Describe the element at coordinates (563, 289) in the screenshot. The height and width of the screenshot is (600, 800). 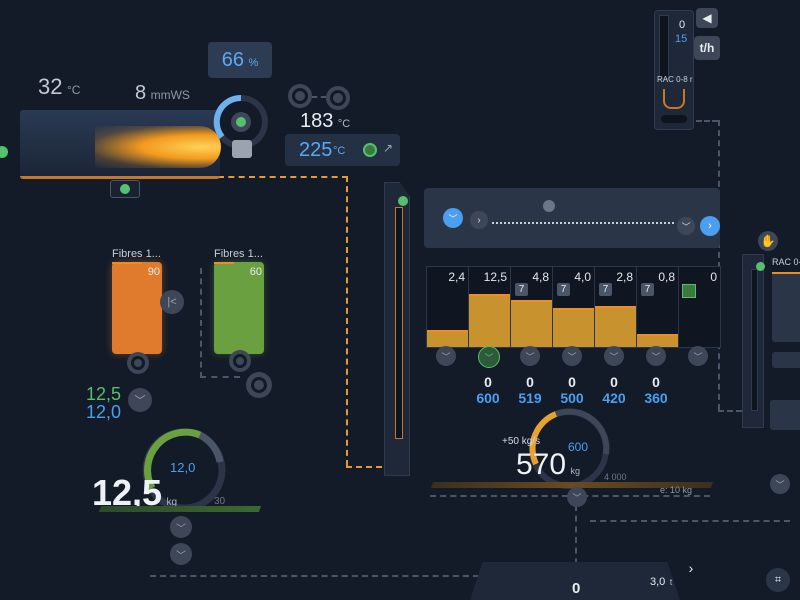
I see `bin-4-badge: 7` at that location.